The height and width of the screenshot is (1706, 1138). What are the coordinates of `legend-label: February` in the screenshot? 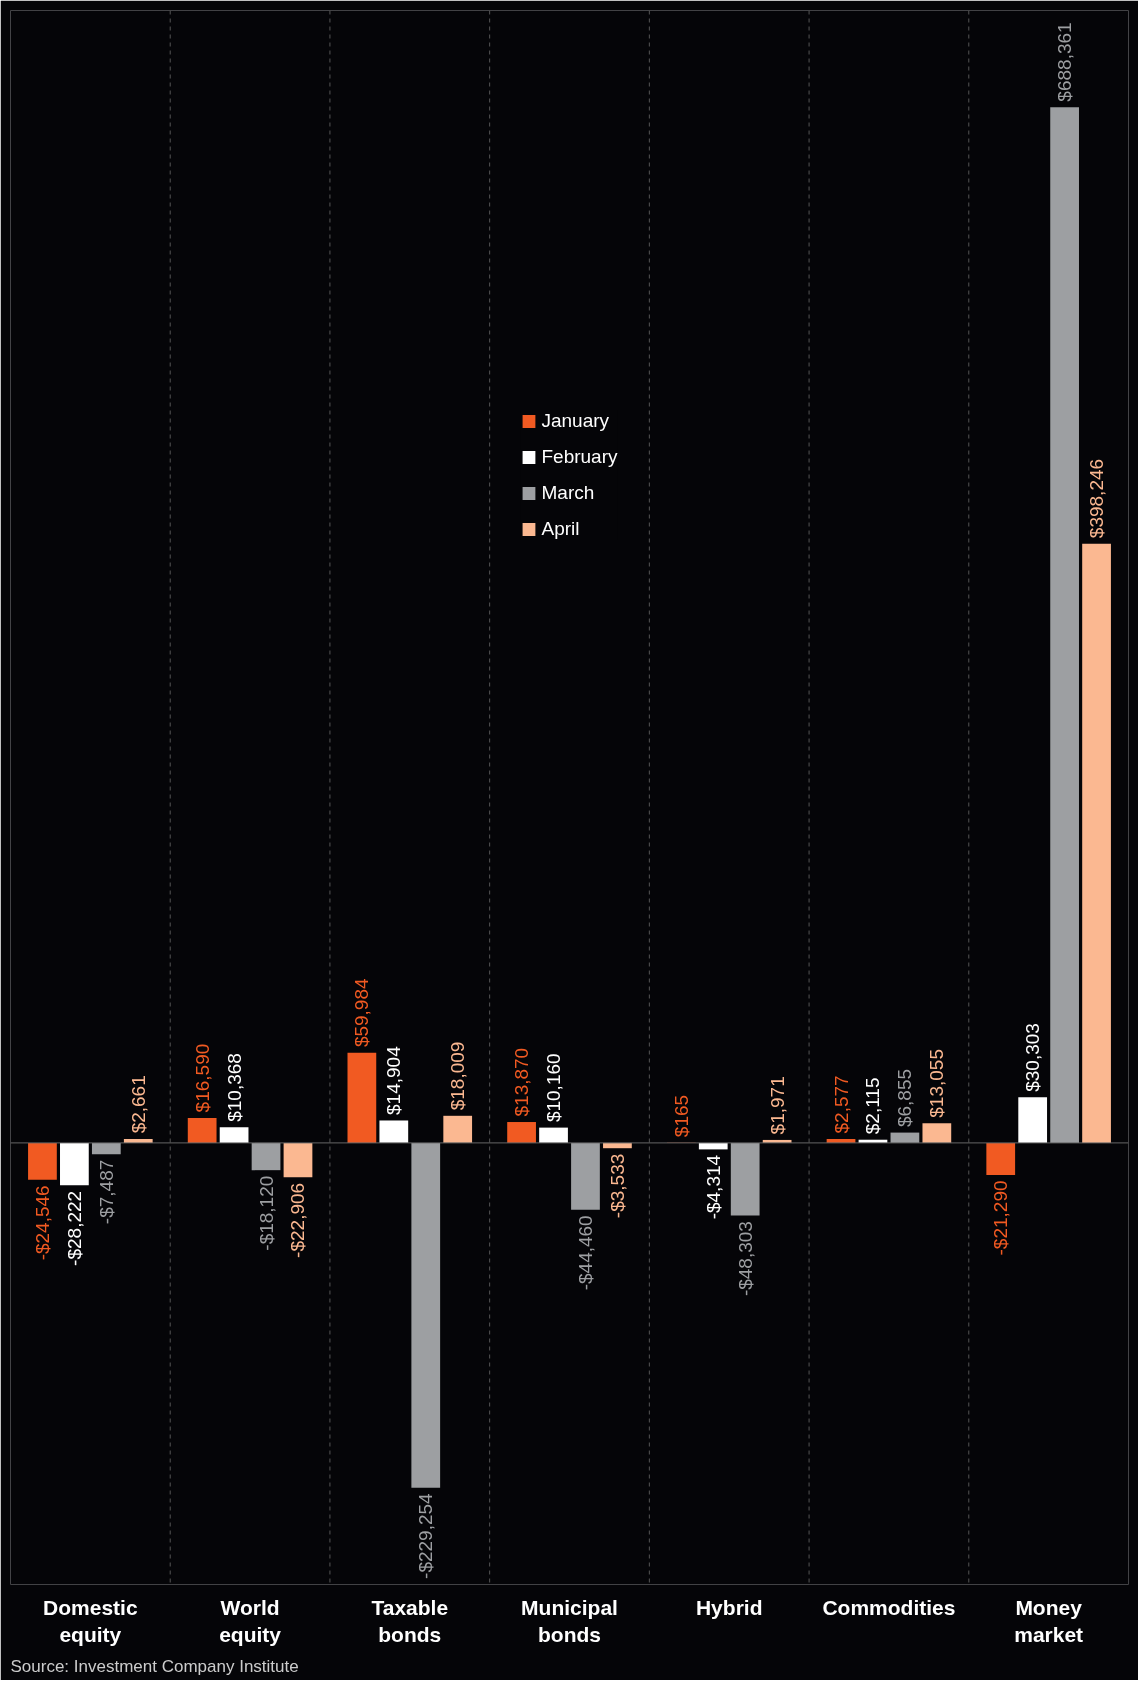 It's located at (579, 457).